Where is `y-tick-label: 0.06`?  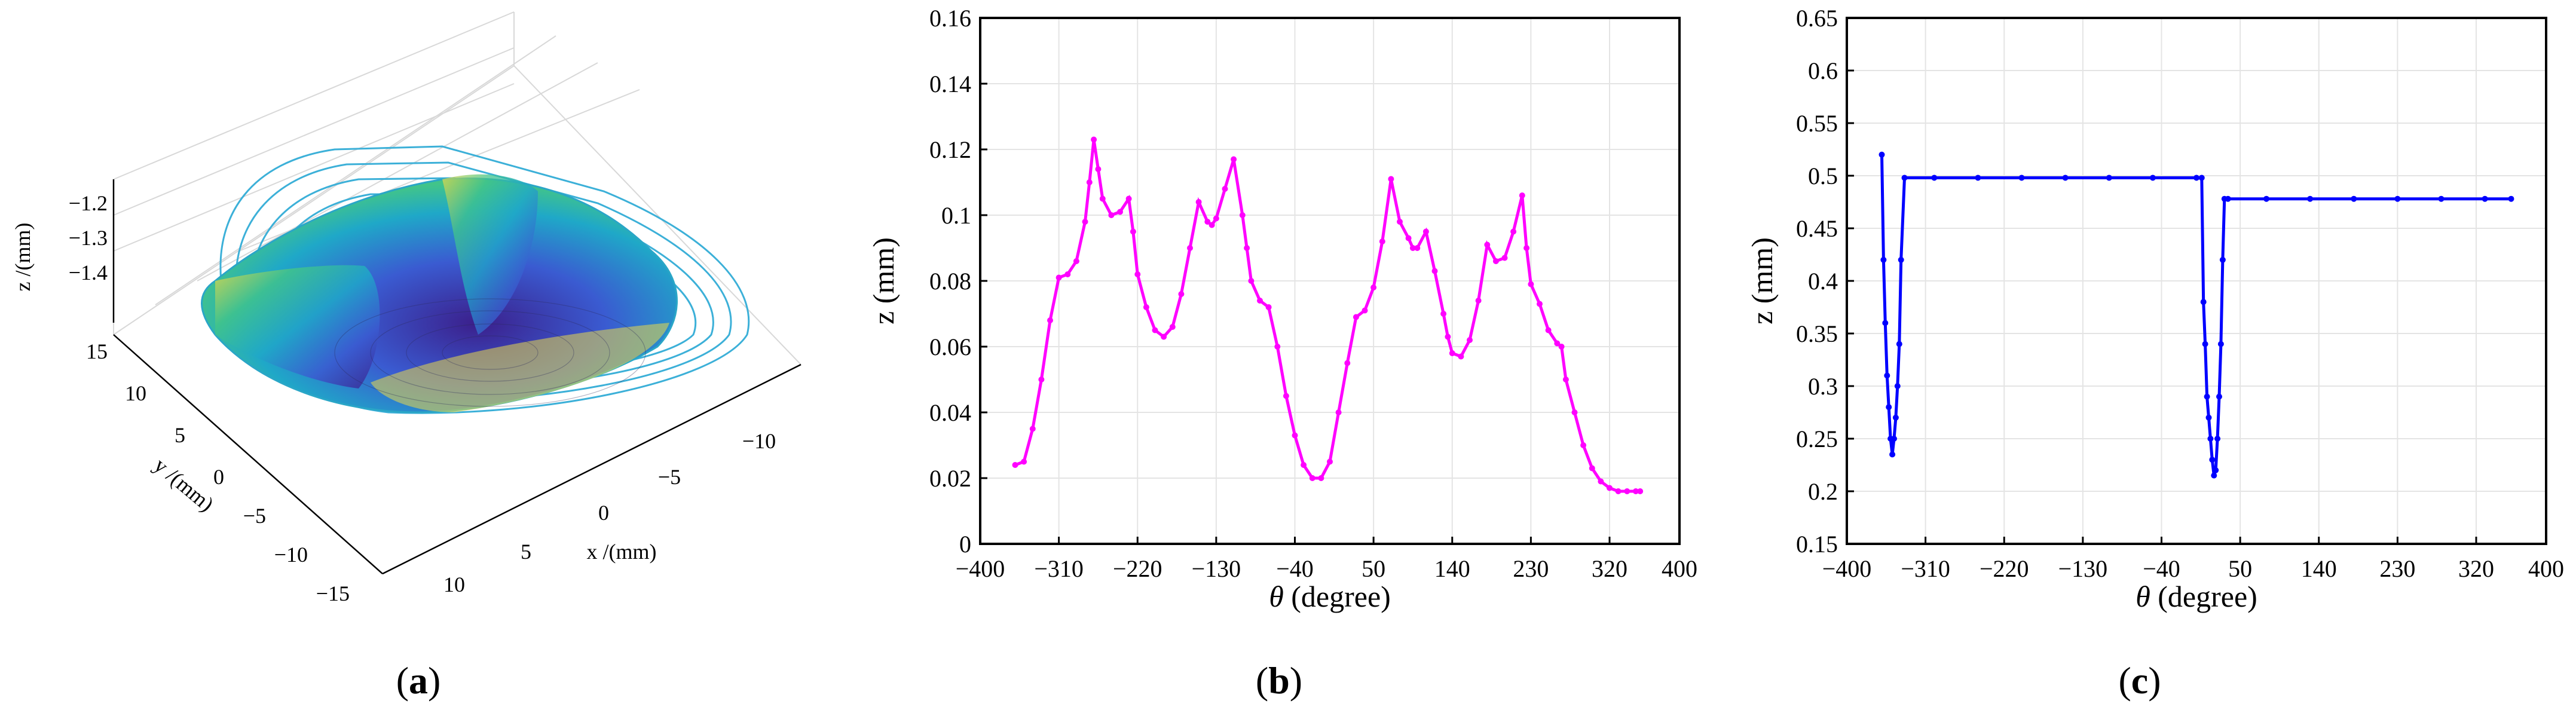 y-tick-label: 0.06 is located at coordinates (950, 346).